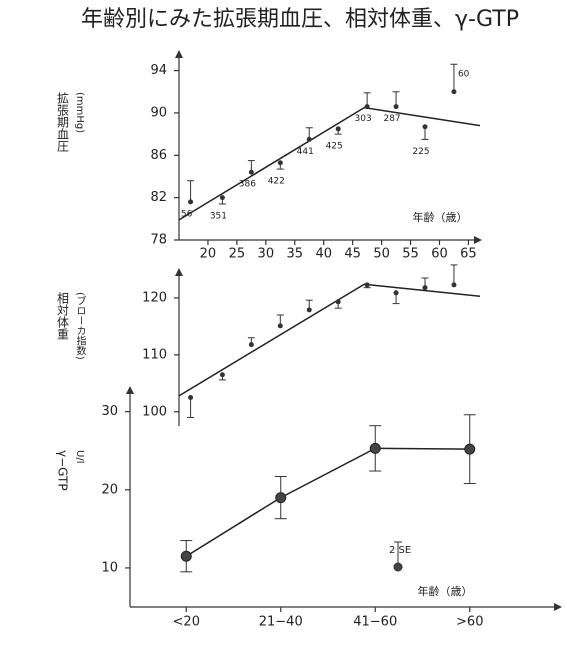  I want to click on x-tick-label: 41−60, so click(375, 622).